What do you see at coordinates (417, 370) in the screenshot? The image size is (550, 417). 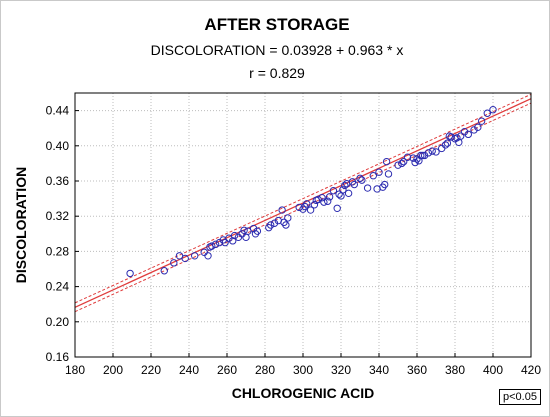 I see `x-tick-label: 360` at bounding box center [417, 370].